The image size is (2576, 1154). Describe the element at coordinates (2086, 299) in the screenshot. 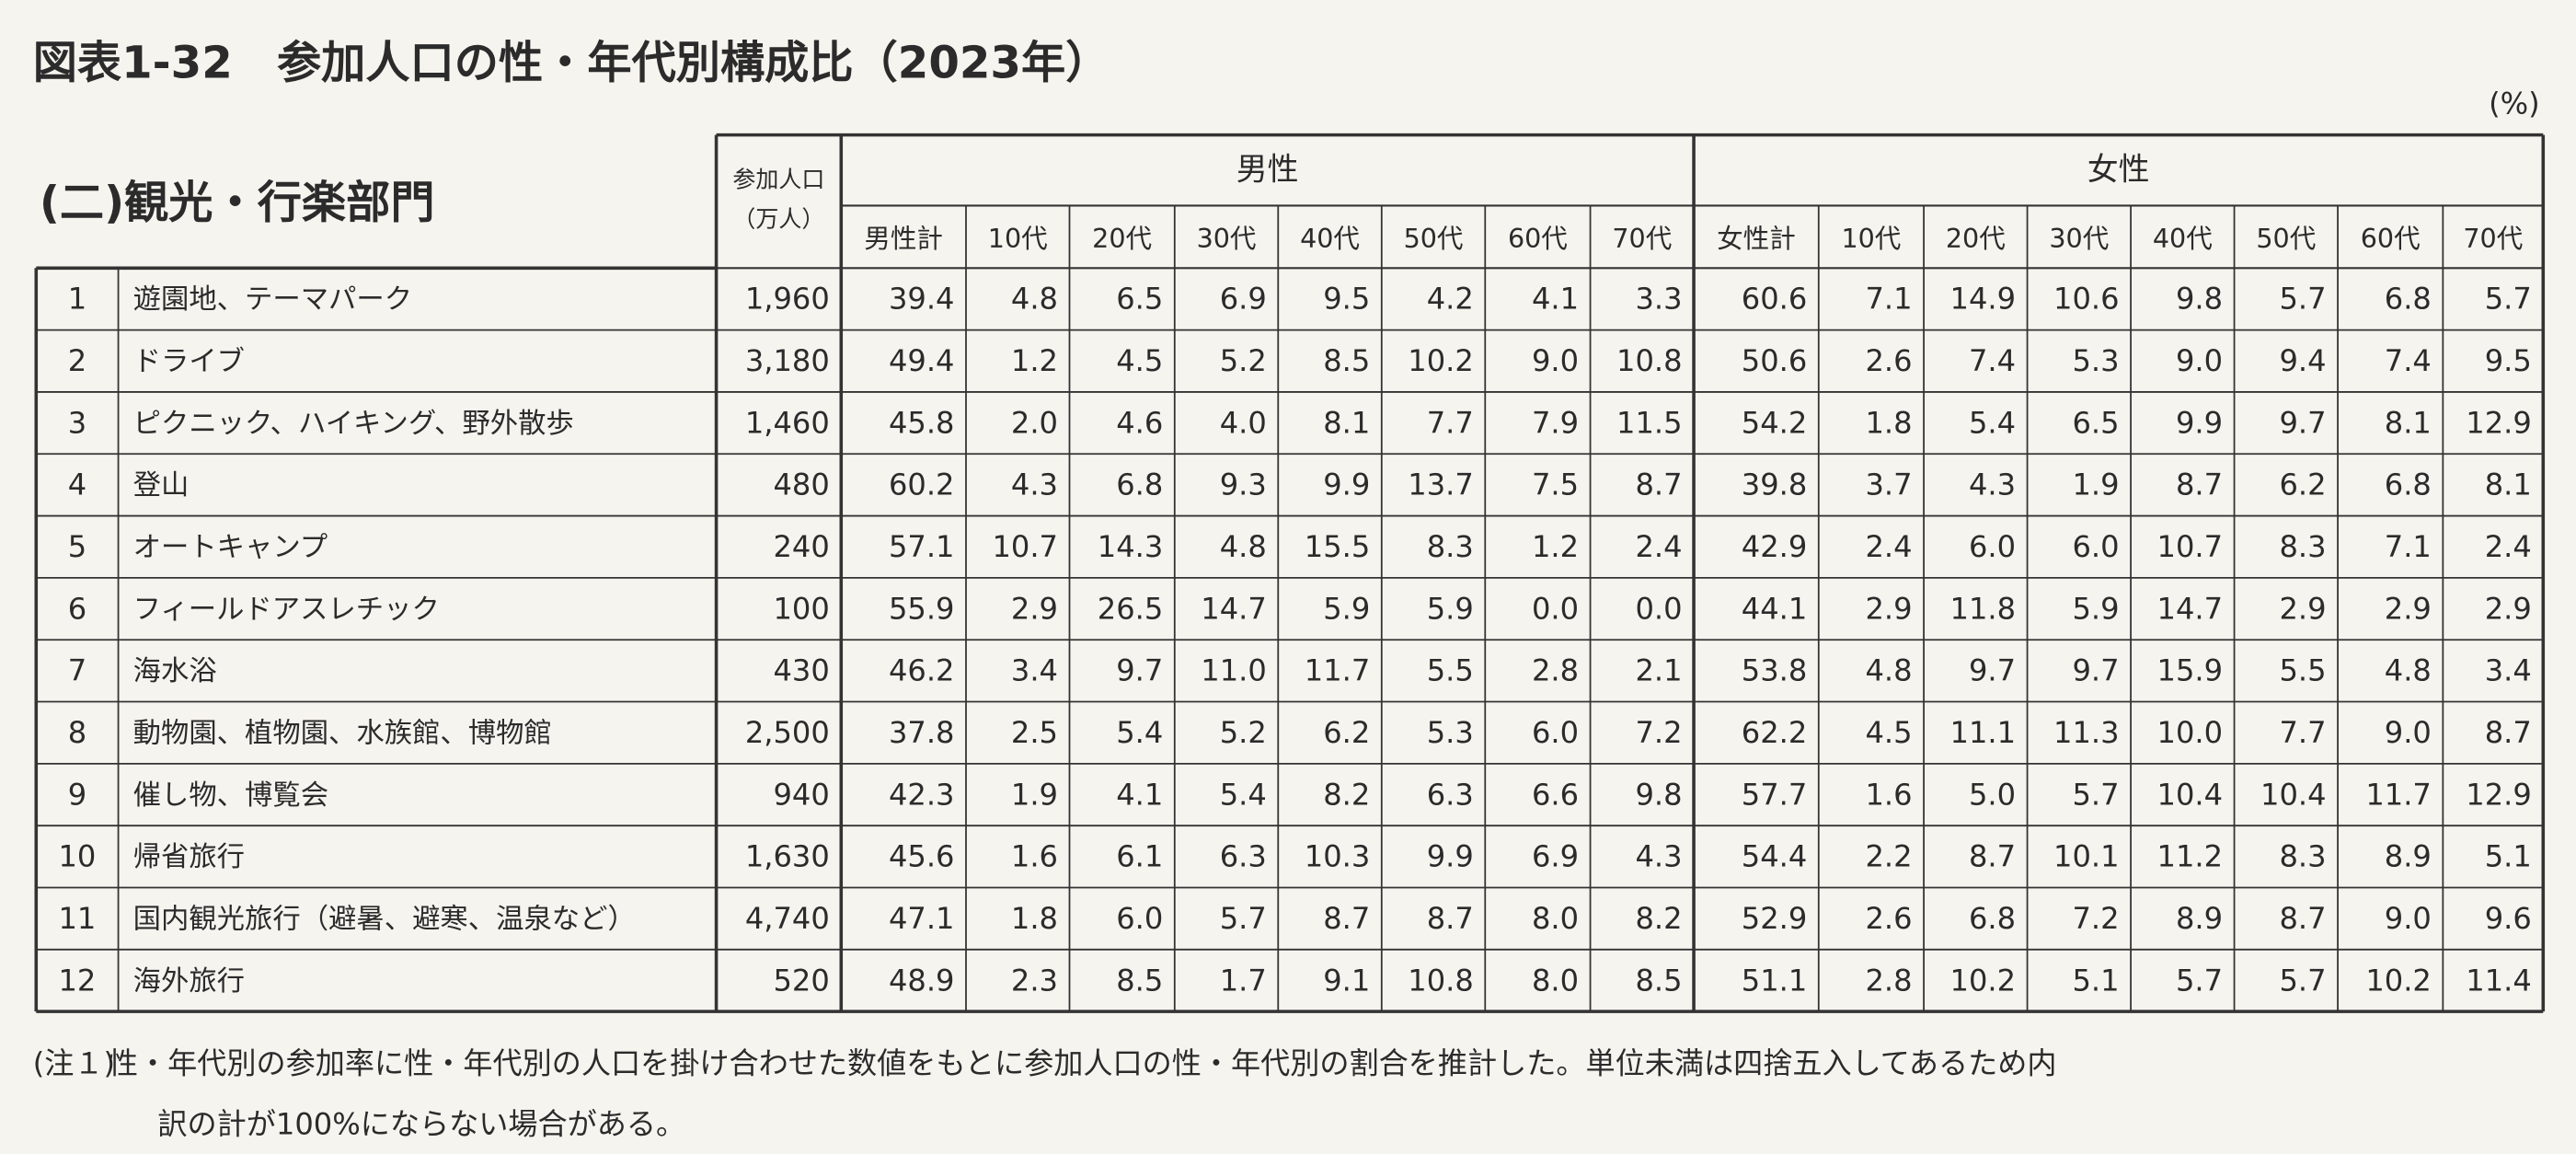

I see `table-cell: 10.6` at that location.